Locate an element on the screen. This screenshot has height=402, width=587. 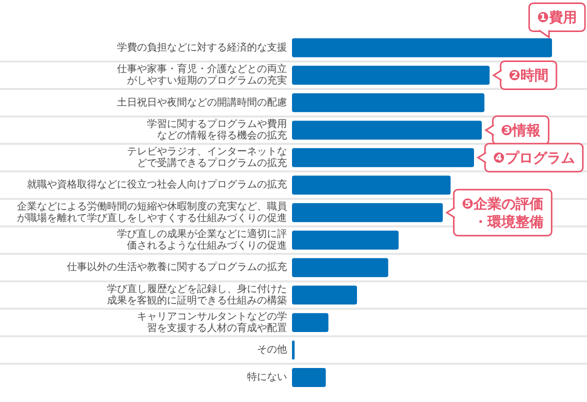
annotation: ❷時間 is located at coordinates (528, 76).